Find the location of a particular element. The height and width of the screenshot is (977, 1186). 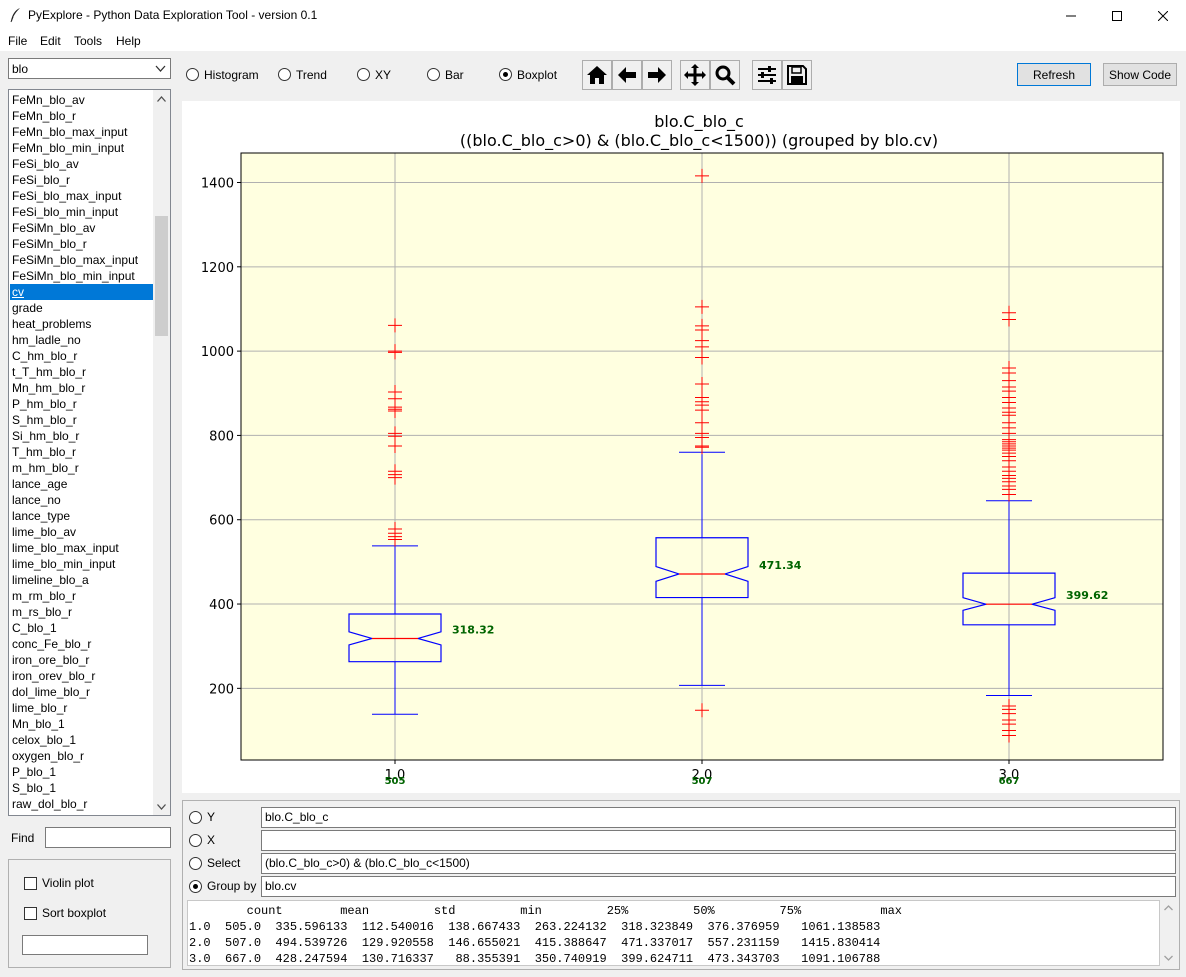

radio-y is located at coordinates (195, 817).